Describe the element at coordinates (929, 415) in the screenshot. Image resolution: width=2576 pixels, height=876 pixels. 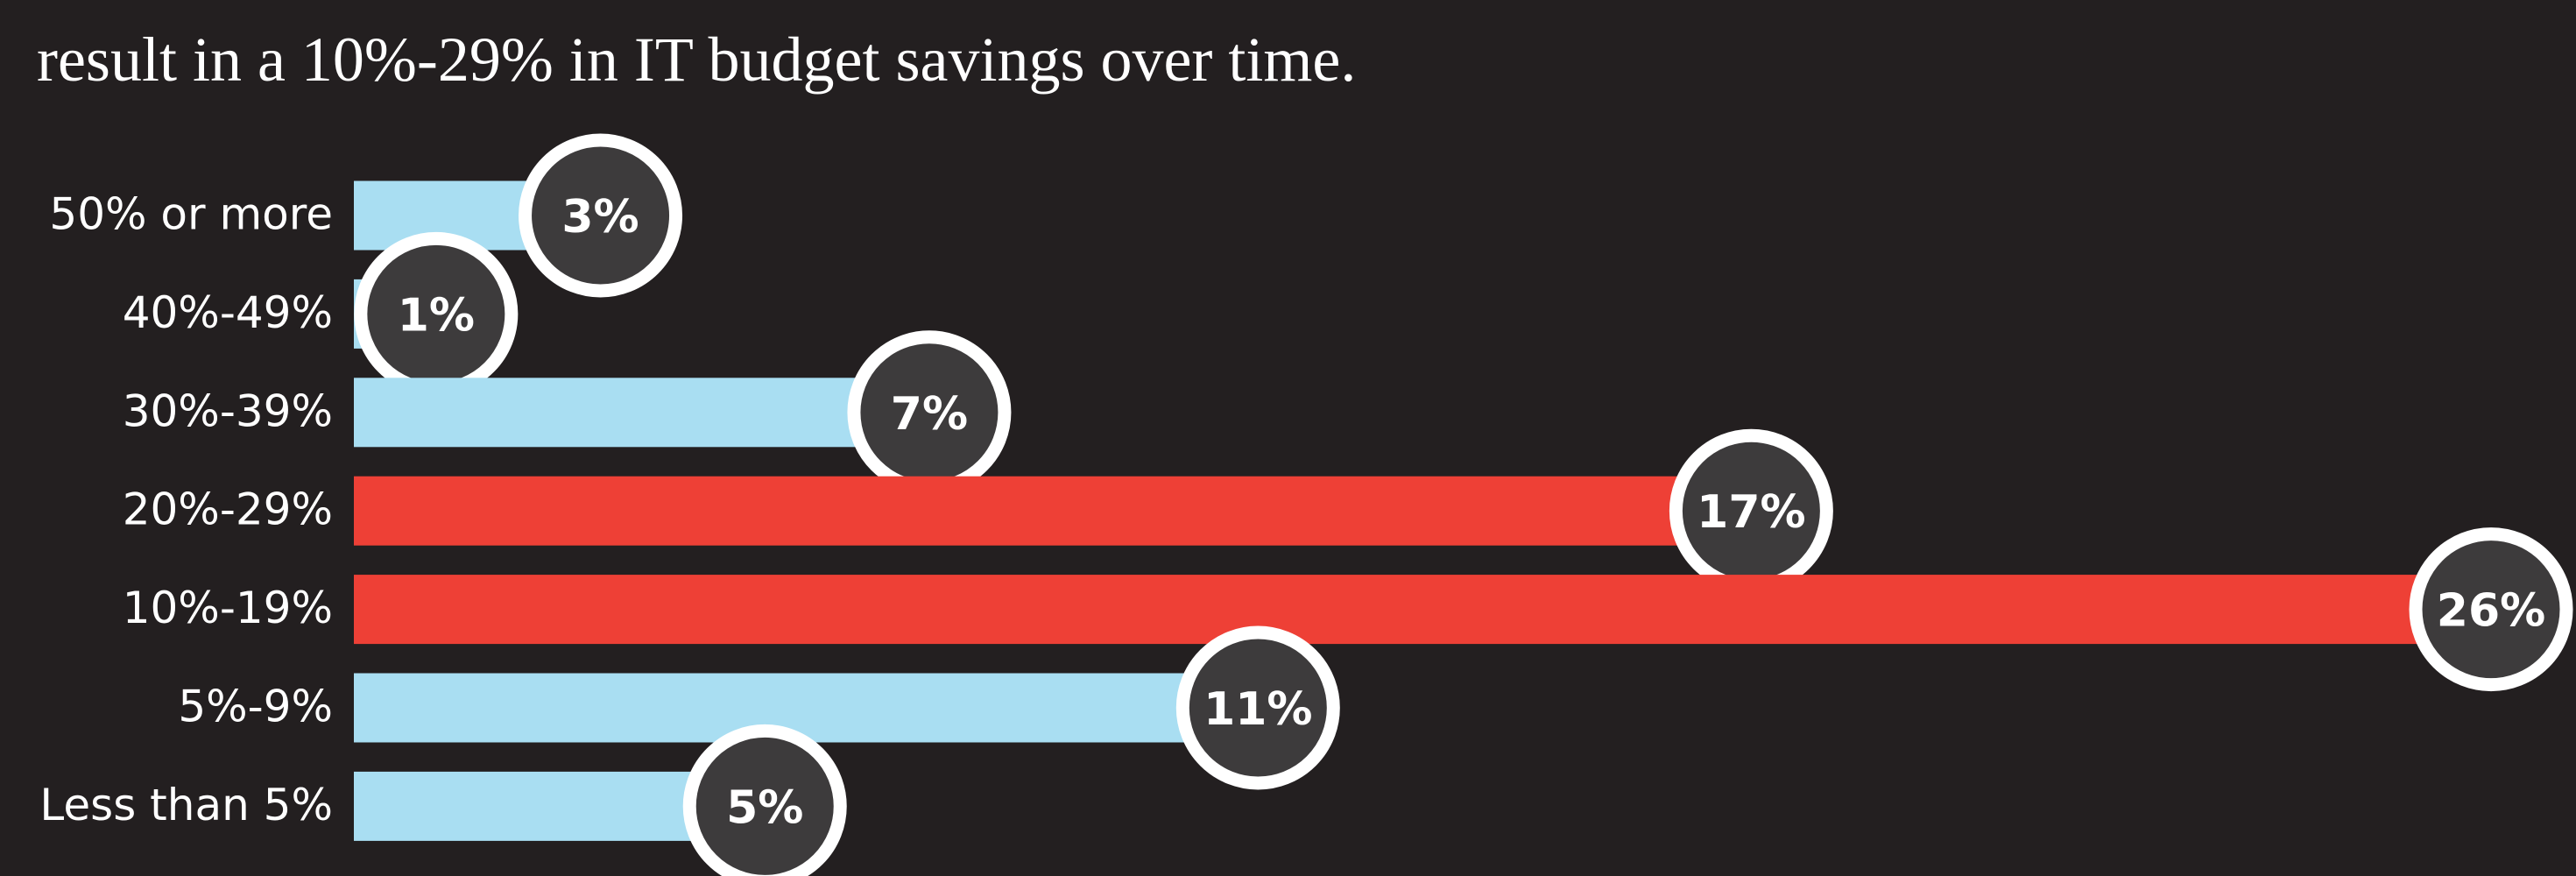
I see `value-label: 7%` at that location.